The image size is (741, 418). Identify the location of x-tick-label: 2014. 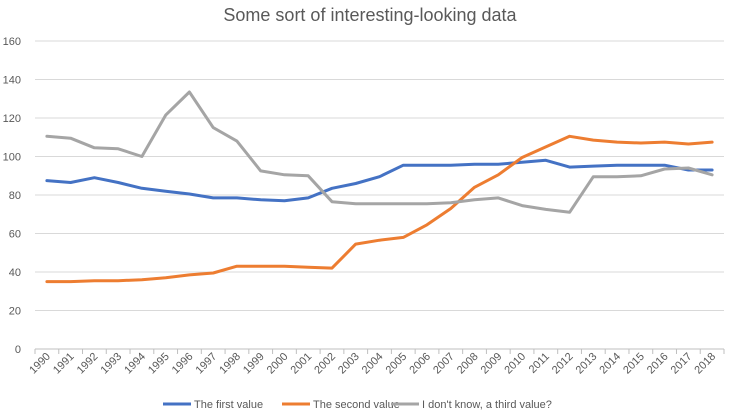
(610, 364).